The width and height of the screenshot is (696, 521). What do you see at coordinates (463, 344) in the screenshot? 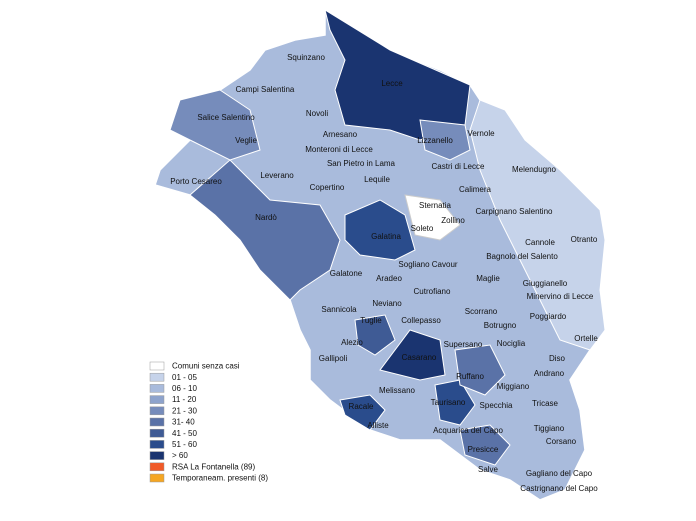
I see `town-label: Supersano` at bounding box center [463, 344].